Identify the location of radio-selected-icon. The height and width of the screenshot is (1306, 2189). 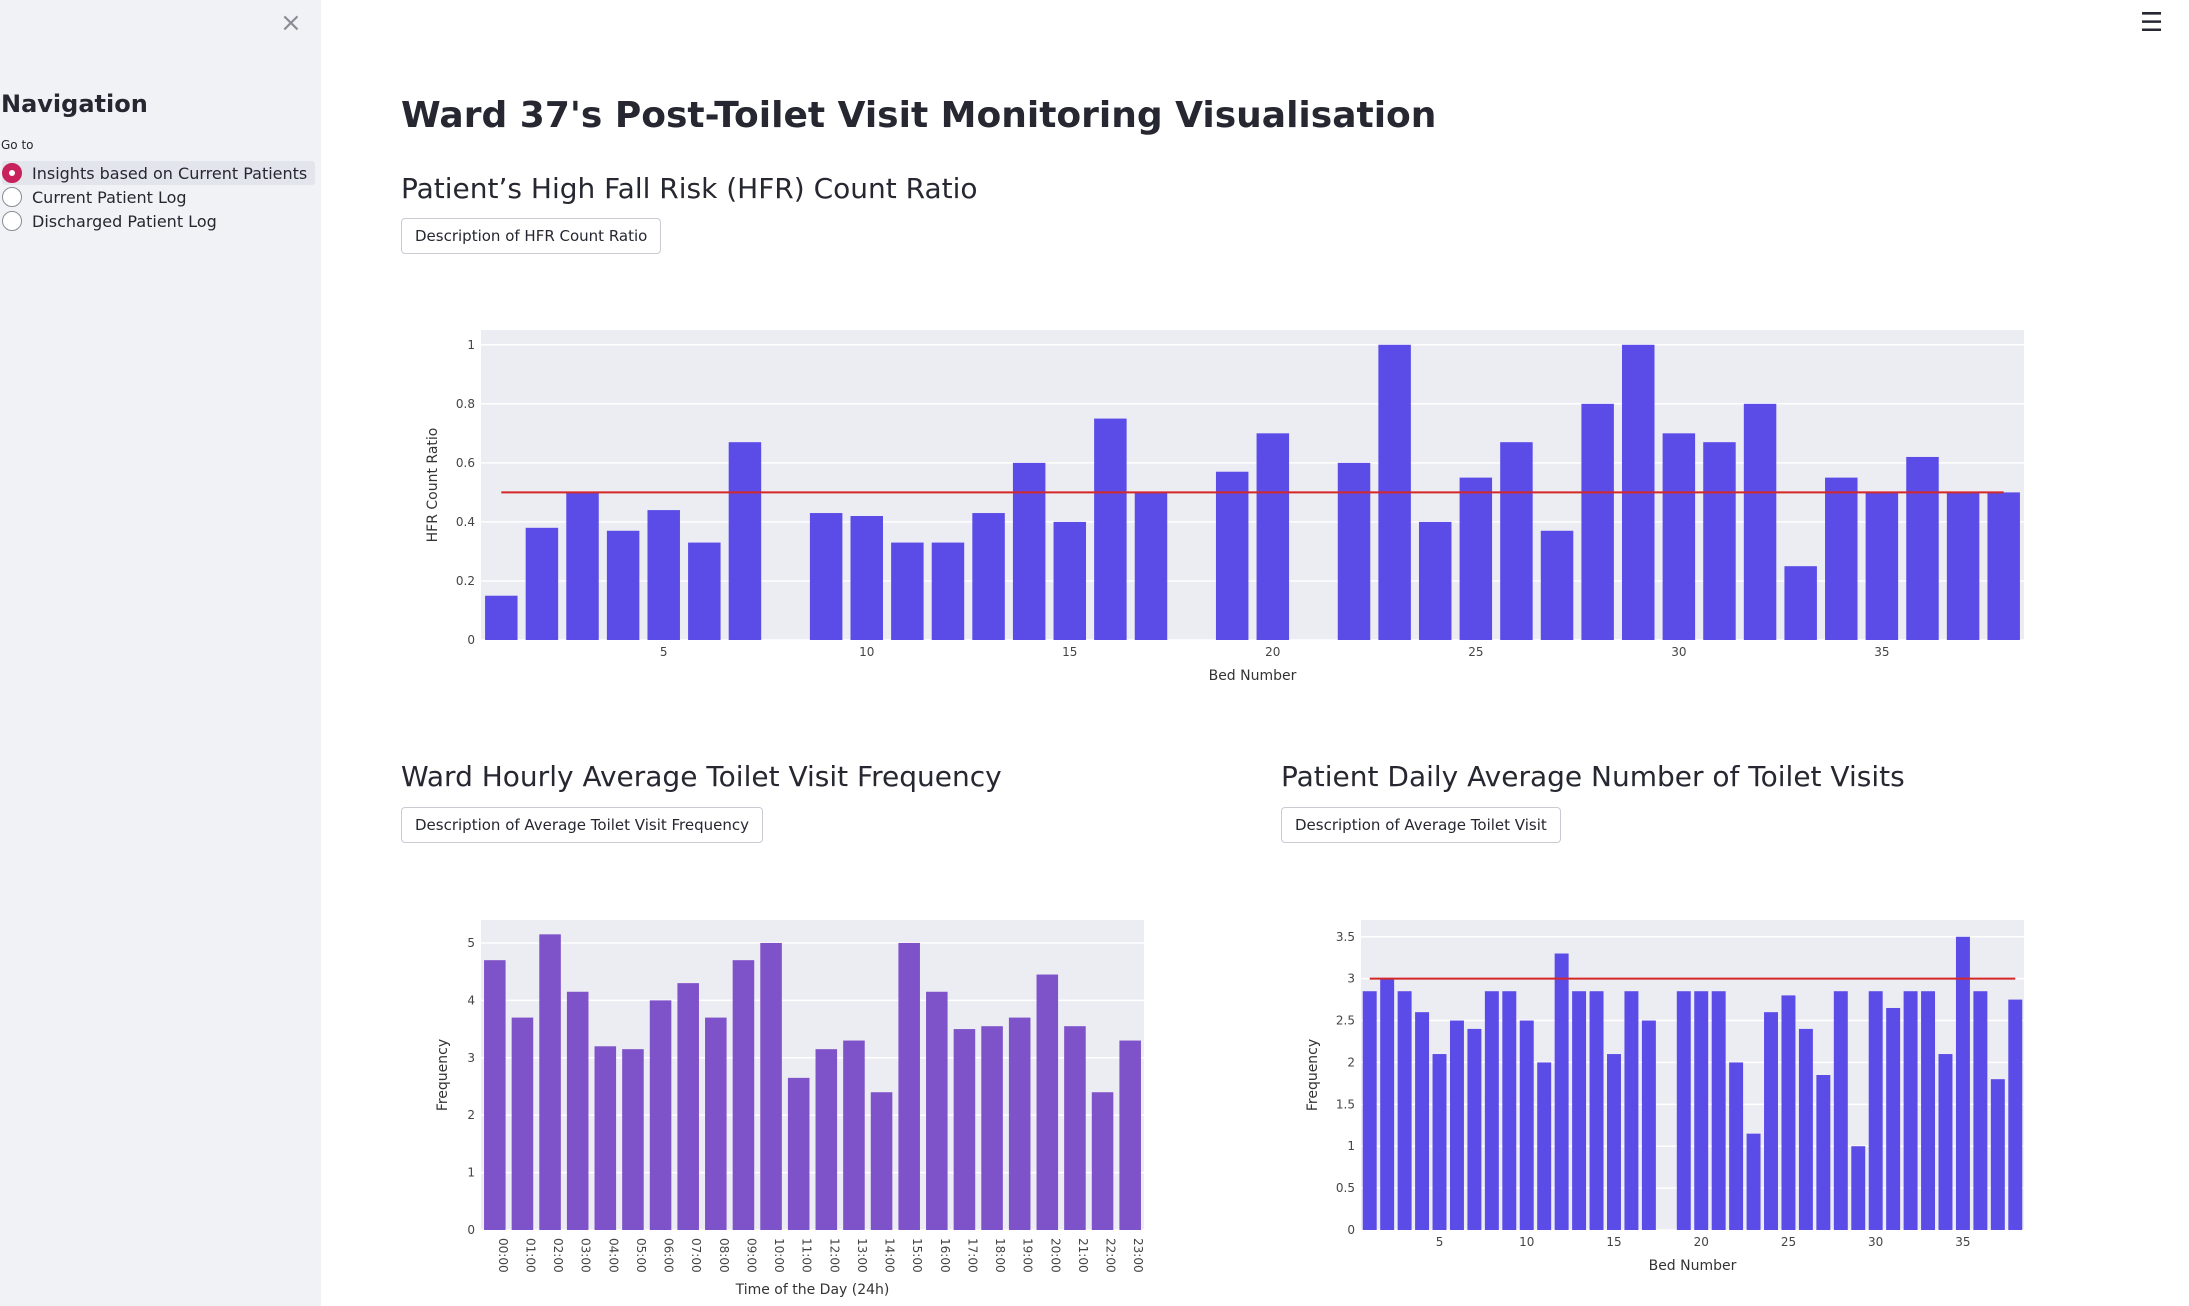
(12, 173).